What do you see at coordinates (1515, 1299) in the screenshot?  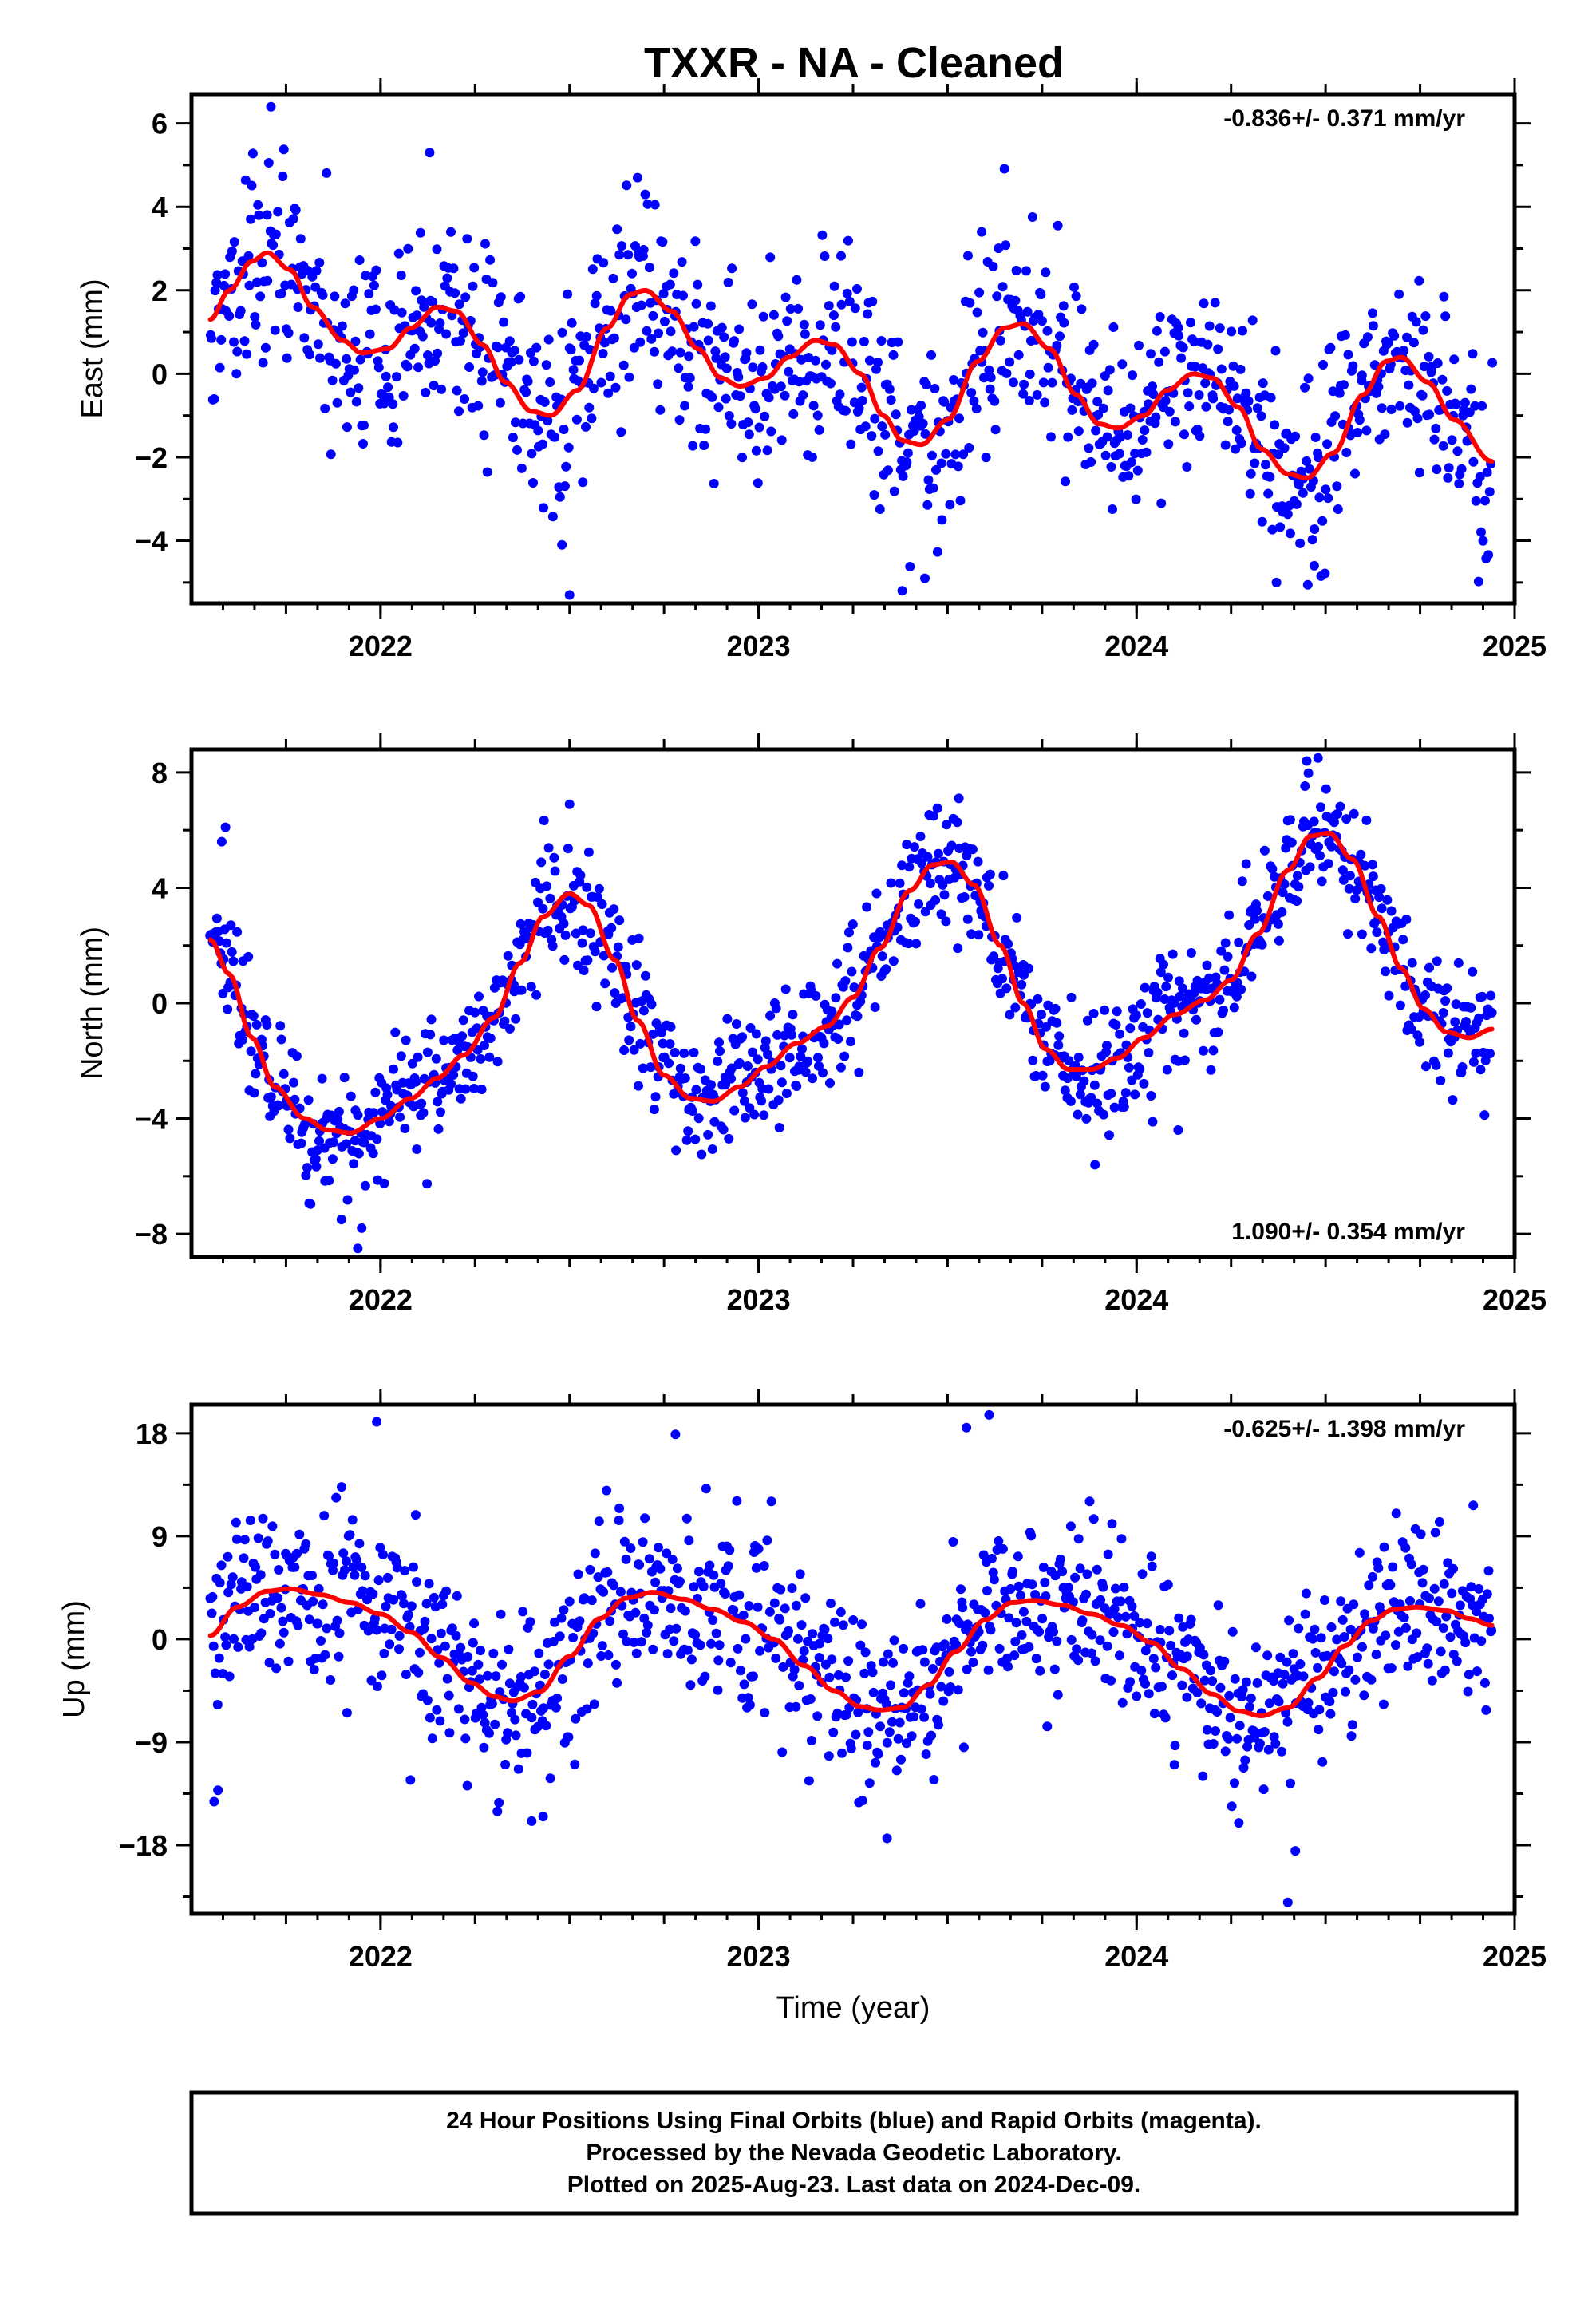 I see `north-x-tick-label: 2025` at bounding box center [1515, 1299].